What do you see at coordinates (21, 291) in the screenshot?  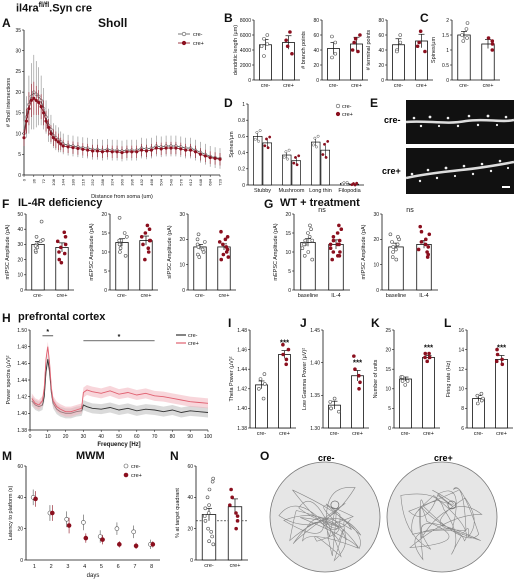 I see `F1-ytick-label-0: 0` at bounding box center [21, 291].